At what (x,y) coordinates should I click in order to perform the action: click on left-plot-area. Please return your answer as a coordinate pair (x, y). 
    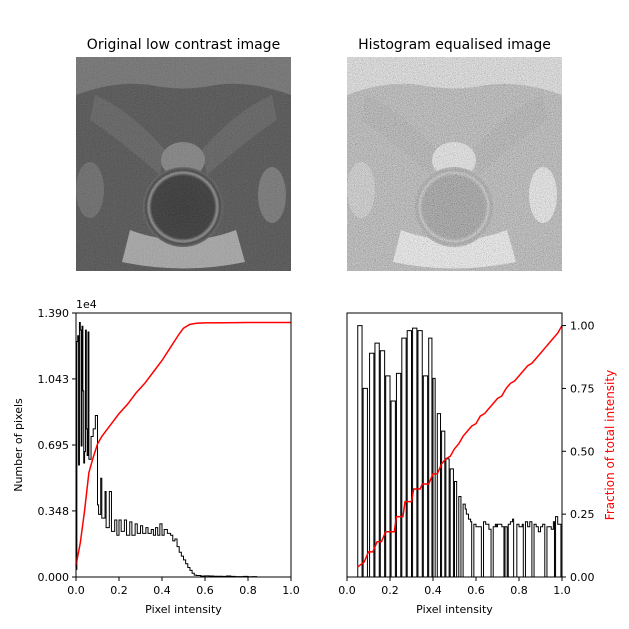
    Looking at the image, I should click on (183, 445).